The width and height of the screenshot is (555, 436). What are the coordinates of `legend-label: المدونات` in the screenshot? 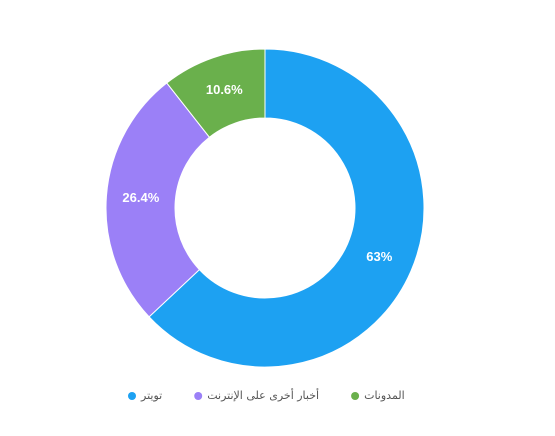 It's located at (384, 395).